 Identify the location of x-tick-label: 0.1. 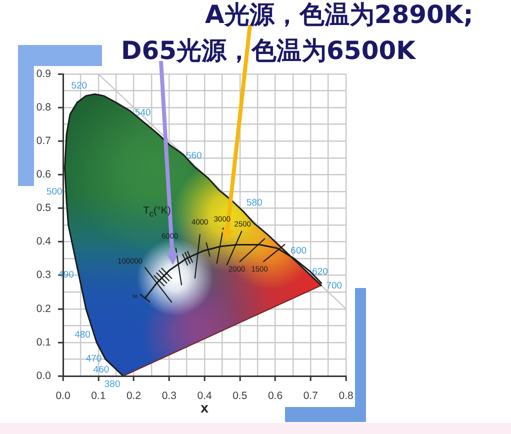
(98, 396).